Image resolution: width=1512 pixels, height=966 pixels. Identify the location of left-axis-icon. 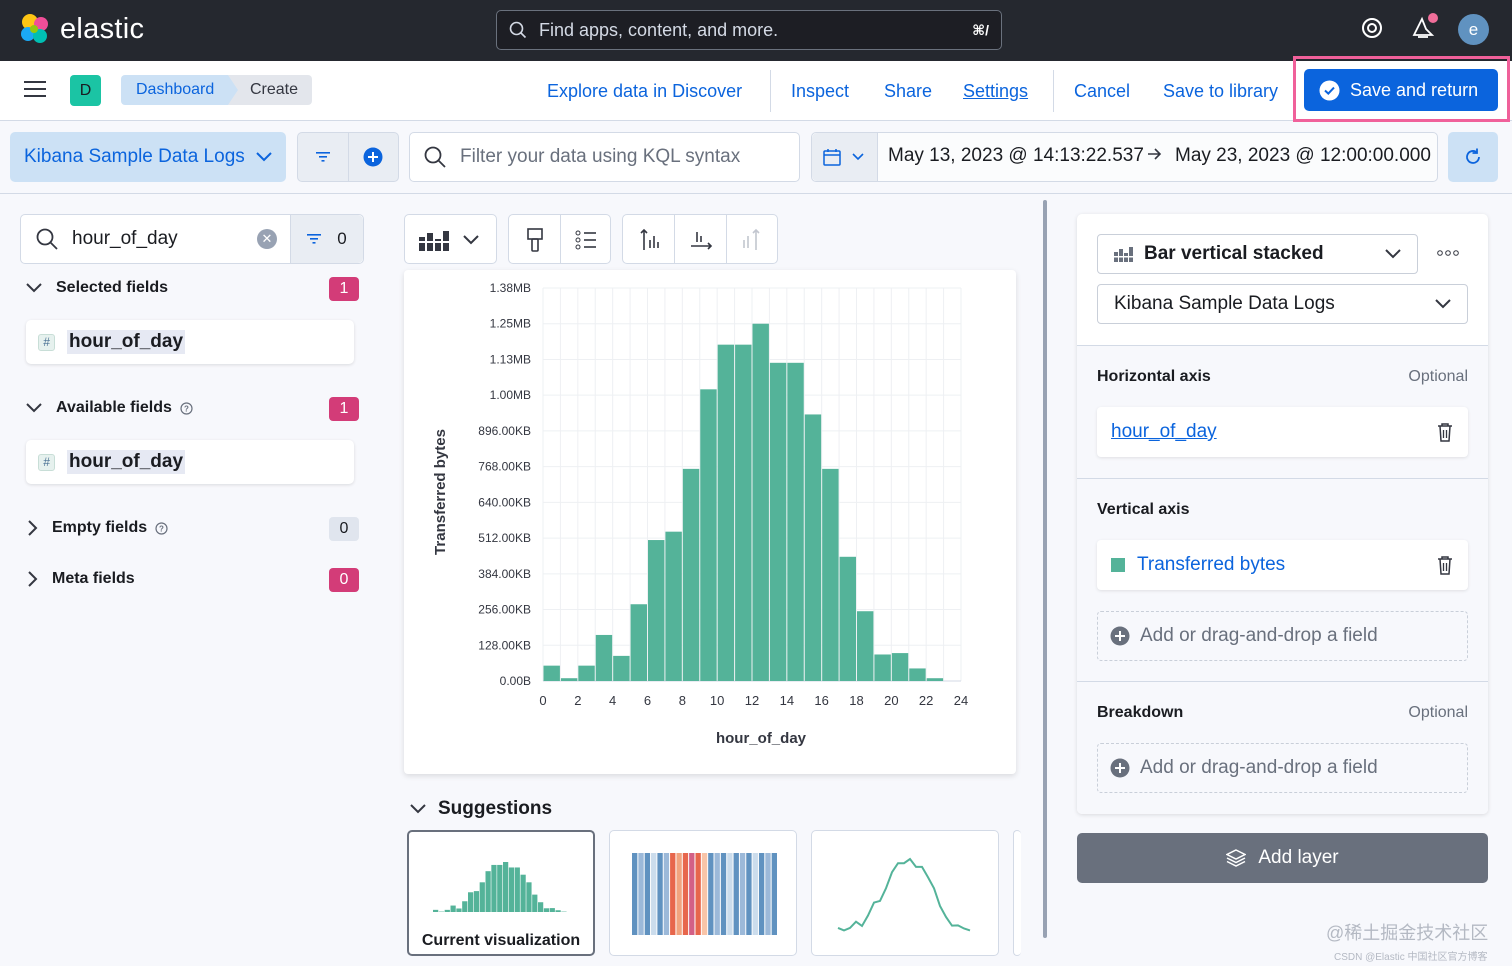
(649, 240).